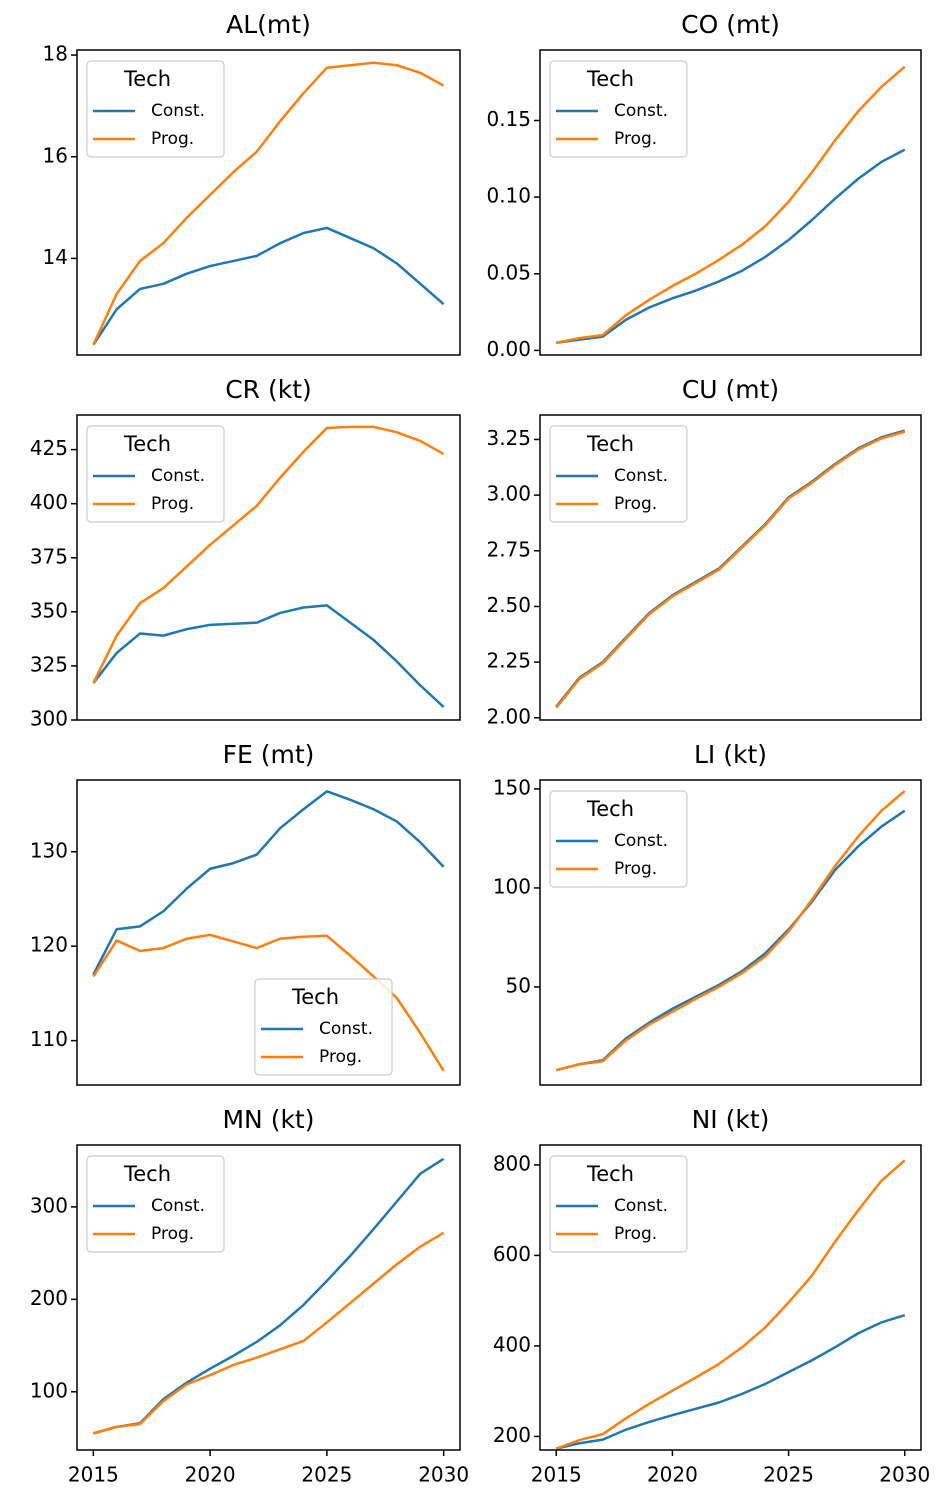 The height and width of the screenshot is (1491, 937). I want to click on y-tick-label: 325, so click(49, 664).